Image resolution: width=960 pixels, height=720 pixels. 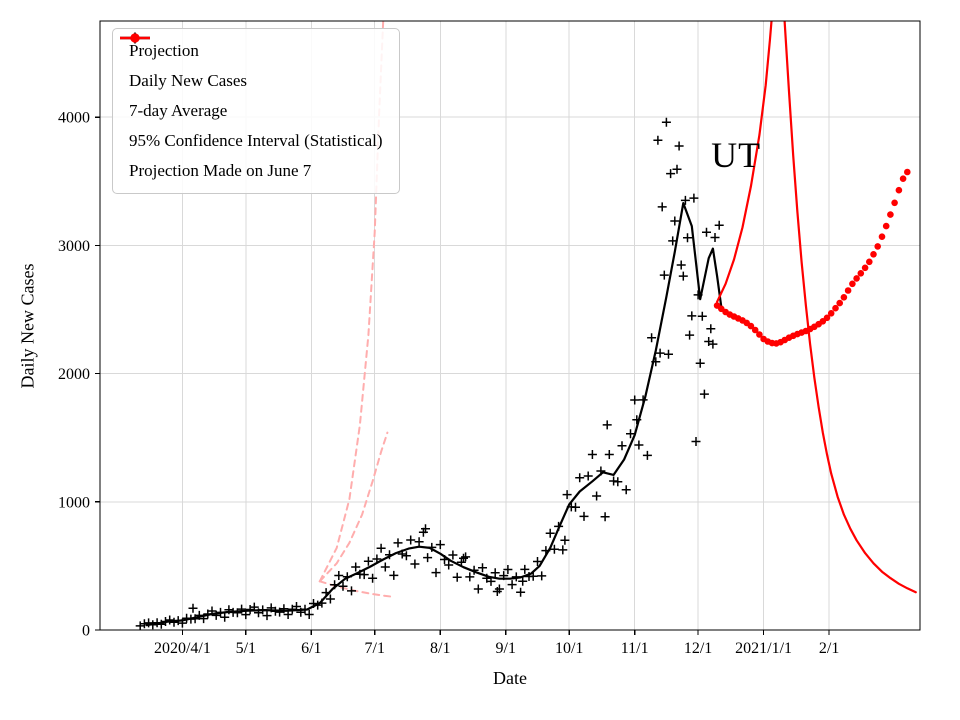 I want to click on x-tick-label: 2020/4/1, so click(x=182, y=648).